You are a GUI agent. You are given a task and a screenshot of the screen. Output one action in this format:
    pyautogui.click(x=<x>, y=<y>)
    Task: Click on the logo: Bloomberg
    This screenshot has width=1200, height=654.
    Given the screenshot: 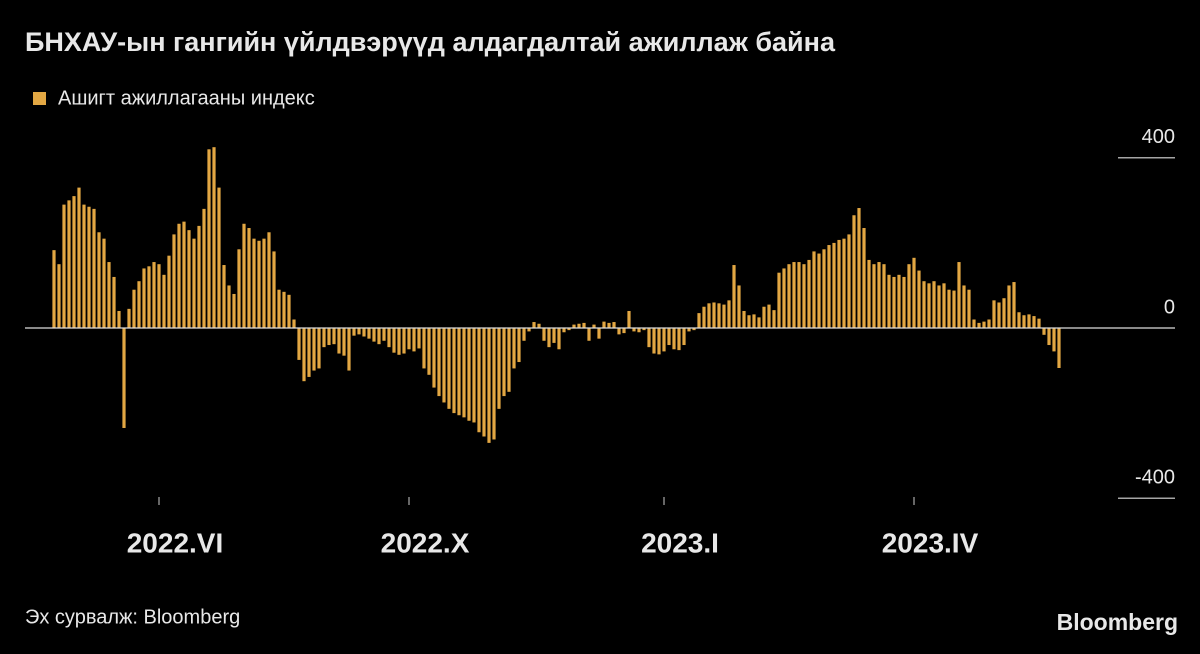 What is the action you would take?
    pyautogui.click(x=1117, y=622)
    